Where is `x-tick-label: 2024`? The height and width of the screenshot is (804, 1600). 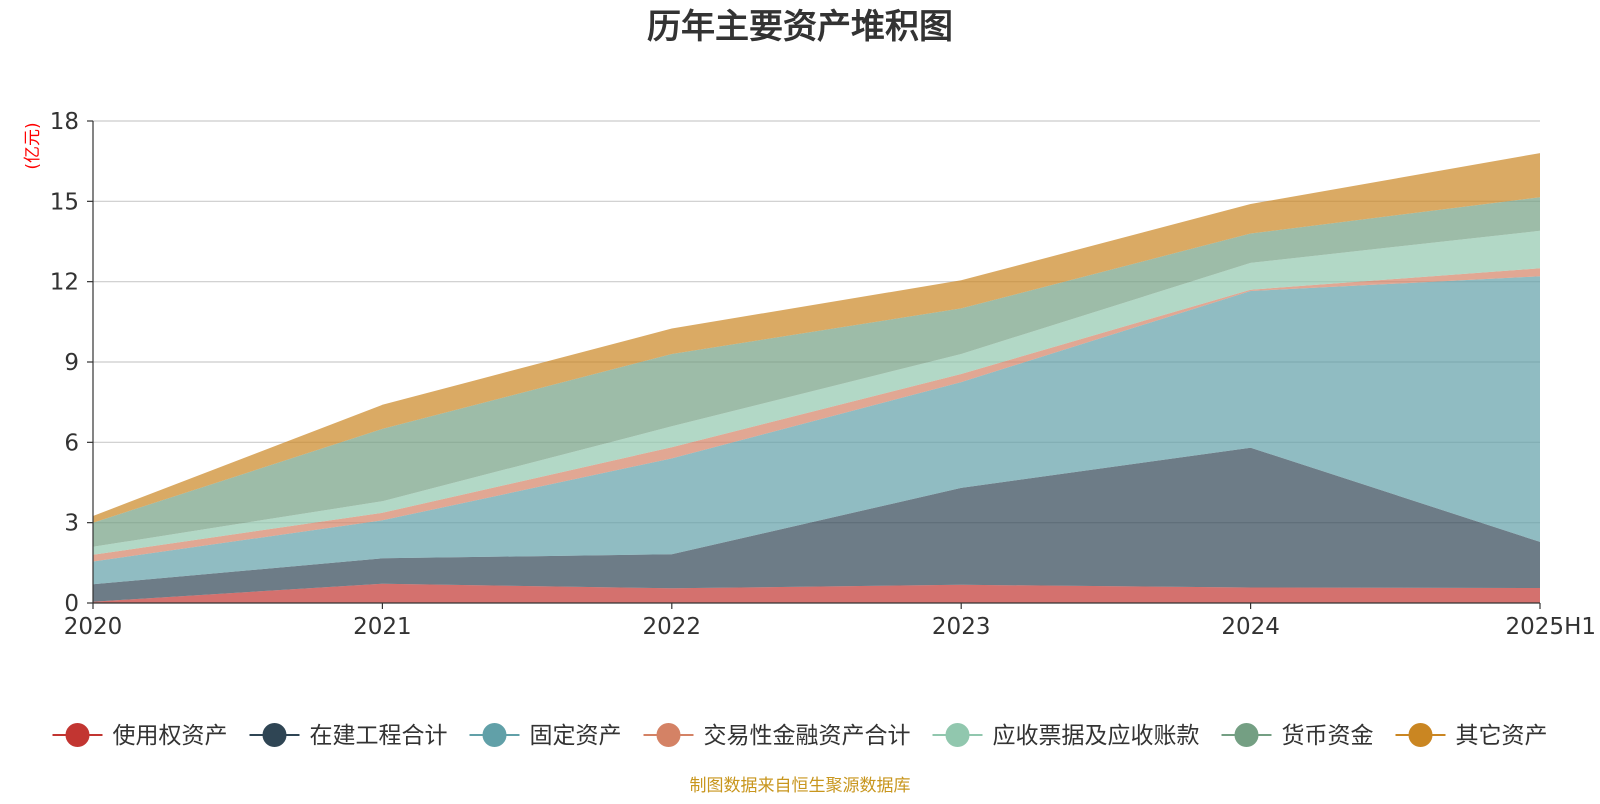 x-tick-label: 2024 is located at coordinates (1250, 627).